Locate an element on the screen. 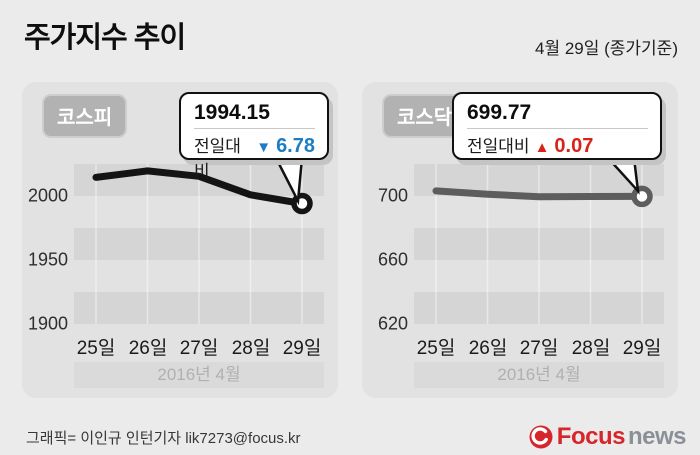  kospi-y-tick: 1900 is located at coordinates (47, 323).